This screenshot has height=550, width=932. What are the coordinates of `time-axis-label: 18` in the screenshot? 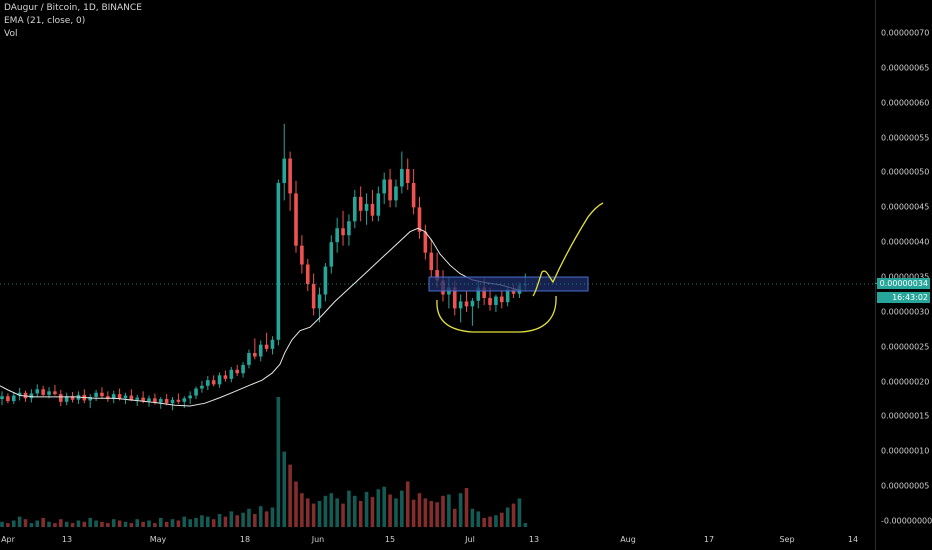 It's located at (245, 539).